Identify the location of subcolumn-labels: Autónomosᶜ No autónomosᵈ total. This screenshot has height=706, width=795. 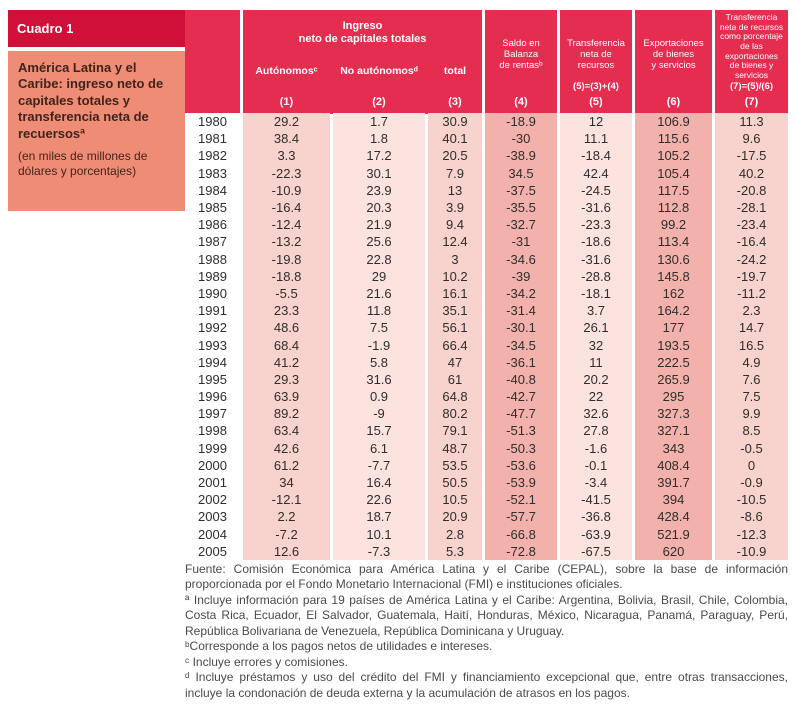
(362, 73).